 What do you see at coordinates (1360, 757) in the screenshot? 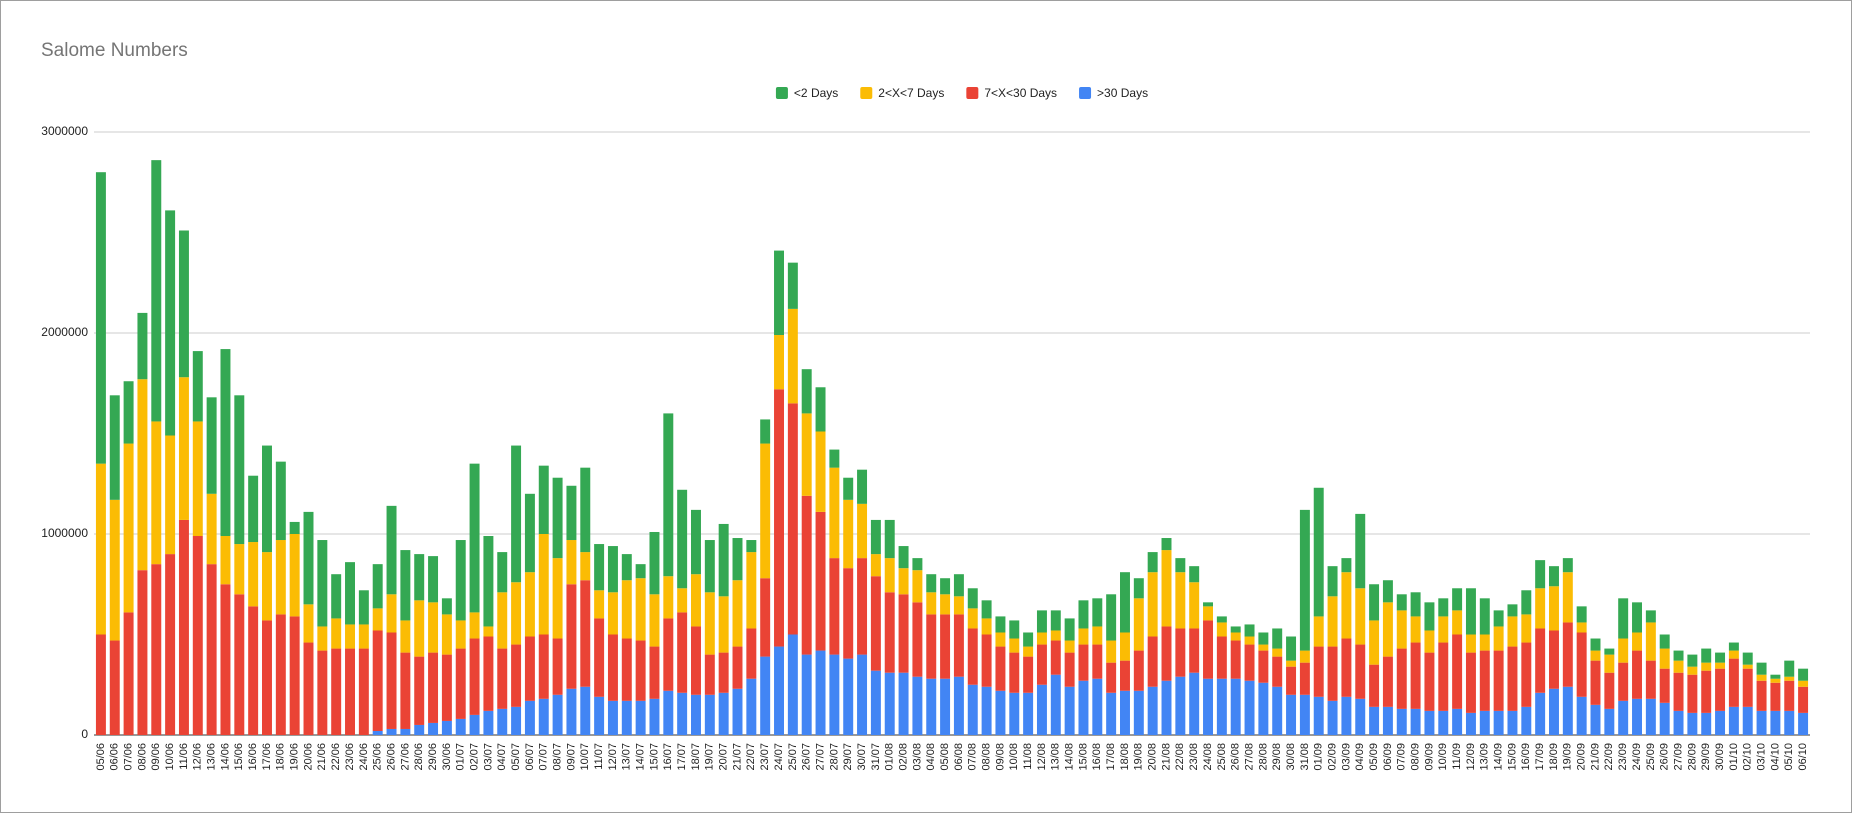
I see `x-tick-label: 04/09` at bounding box center [1360, 757].